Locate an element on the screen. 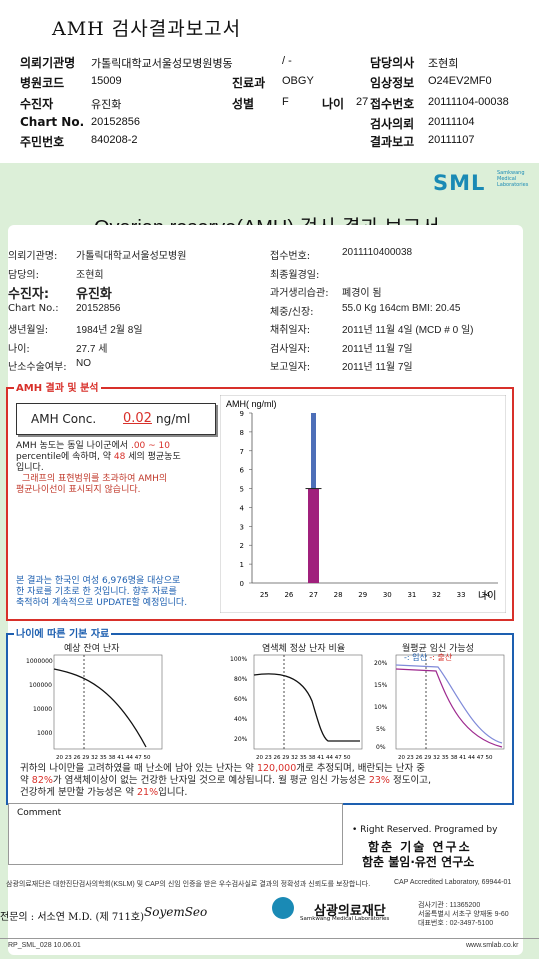 The image size is (539, 959). footer-divider is located at coordinates (269, 938).